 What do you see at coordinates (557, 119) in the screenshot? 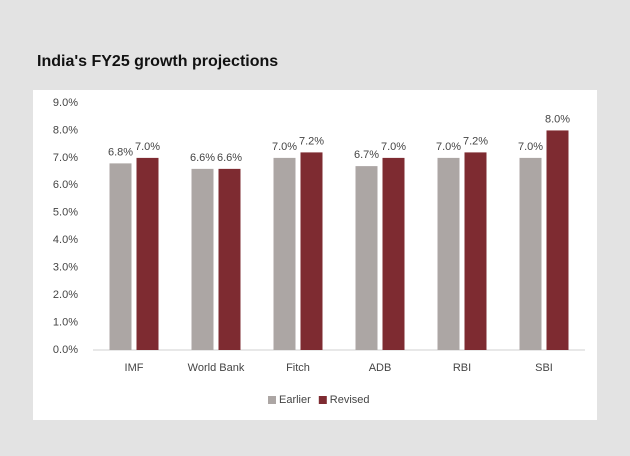
I see `data-label: 8.0%` at bounding box center [557, 119].